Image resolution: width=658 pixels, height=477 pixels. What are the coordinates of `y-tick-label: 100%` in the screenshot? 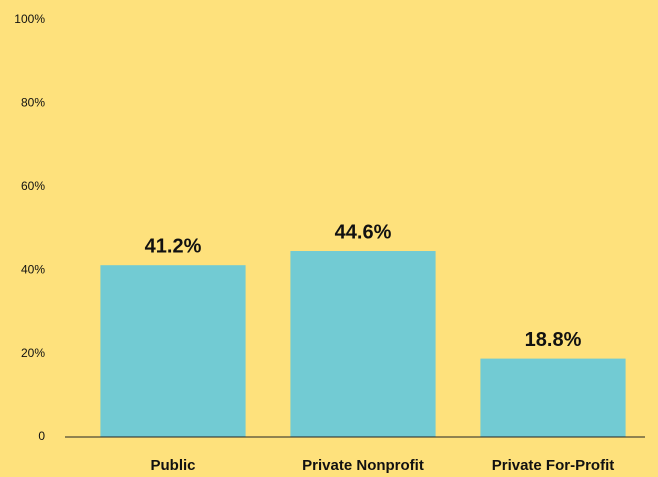 It's located at (29, 19).